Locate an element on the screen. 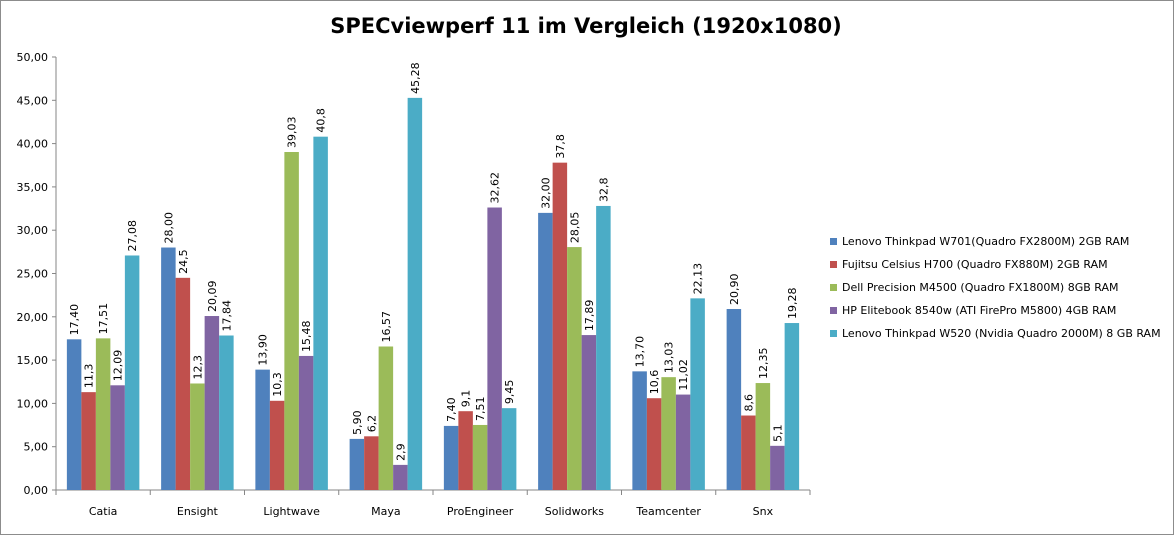 The height and width of the screenshot is (535, 1174). y-tick-label: 40,00 is located at coordinates (33, 144).